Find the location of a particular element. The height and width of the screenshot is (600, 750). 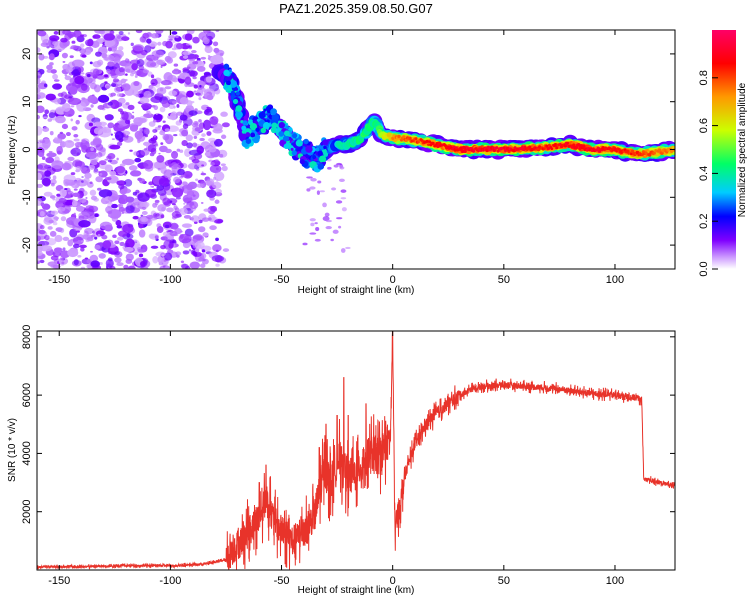

y-tick-label: -20 is located at coordinates (27, 245).